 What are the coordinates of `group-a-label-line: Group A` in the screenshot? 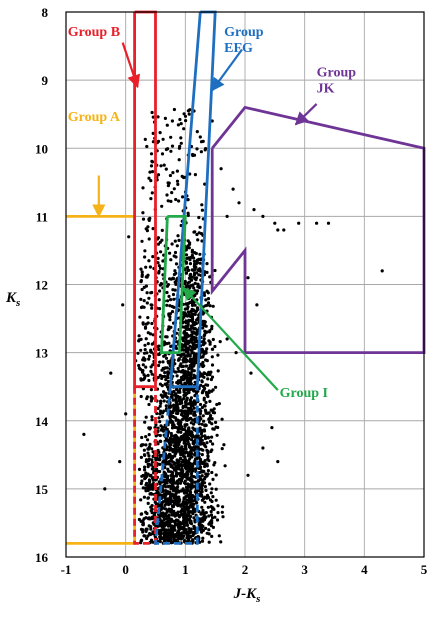 It's located at (94, 117).